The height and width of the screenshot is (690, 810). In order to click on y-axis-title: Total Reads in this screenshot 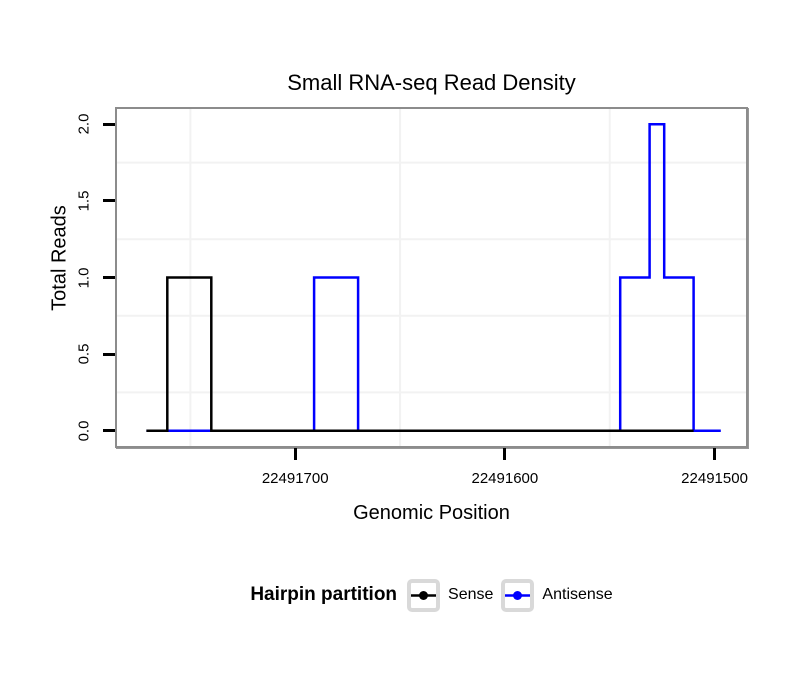, I will do `click(59, 258)`.